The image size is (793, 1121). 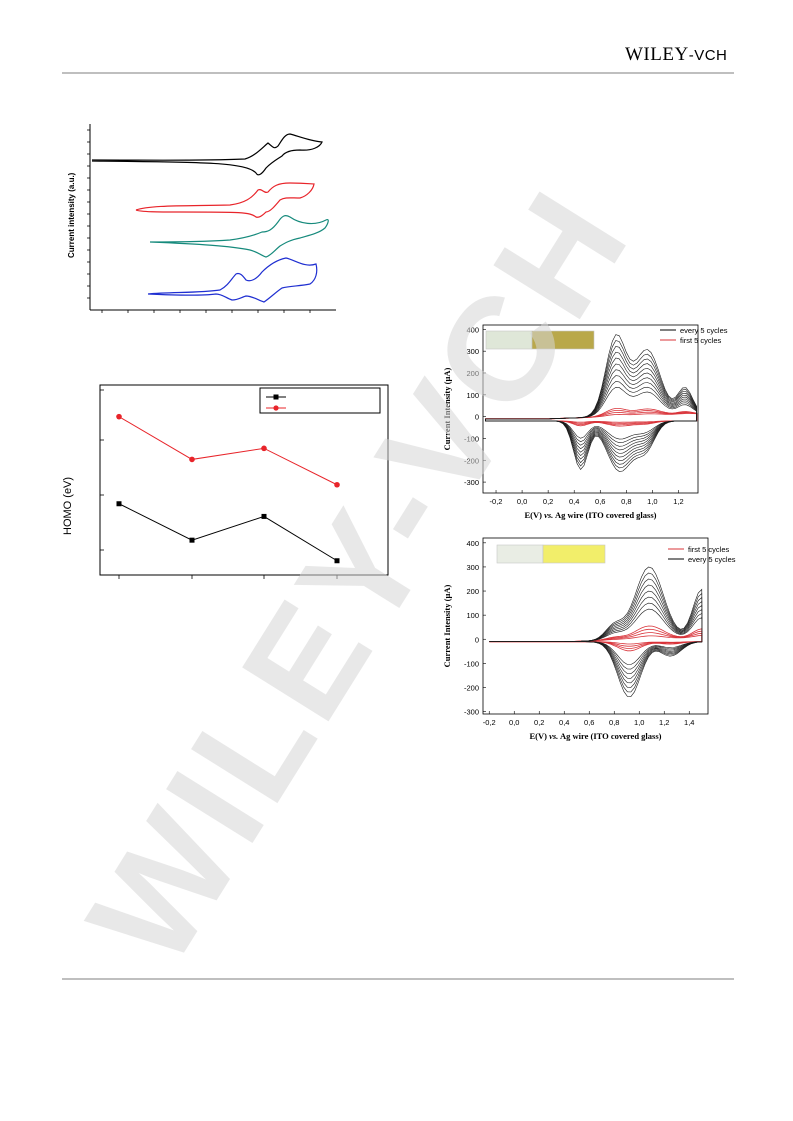 What do you see at coordinates (398, 979) in the screenshot?
I see `footer-rule` at bounding box center [398, 979].